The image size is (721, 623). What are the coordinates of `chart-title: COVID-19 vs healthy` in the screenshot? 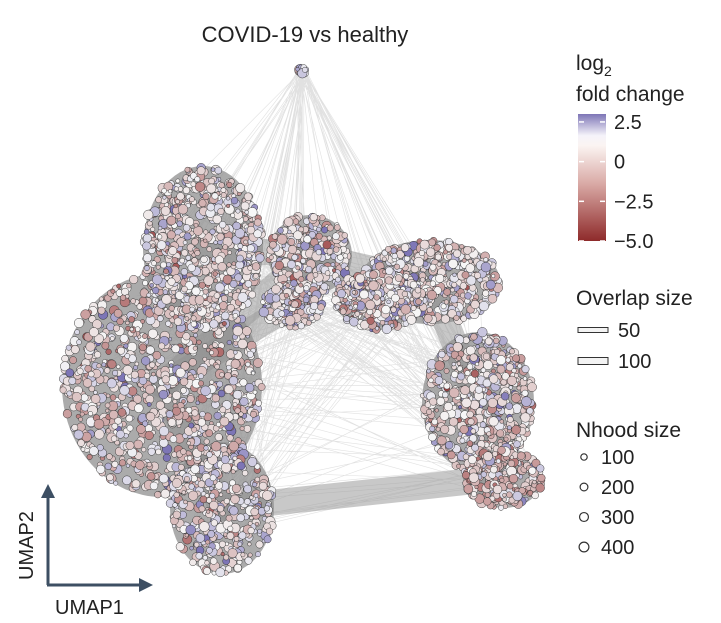 It's located at (305, 34).